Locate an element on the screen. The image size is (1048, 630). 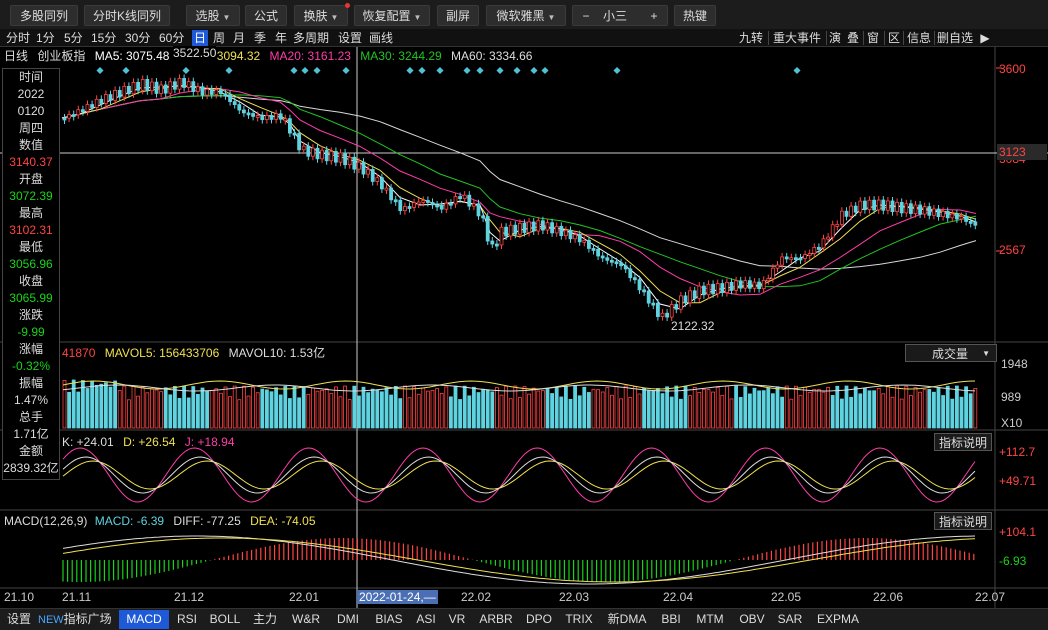
tab-boll: BOLL is located at coordinates (225, 619).